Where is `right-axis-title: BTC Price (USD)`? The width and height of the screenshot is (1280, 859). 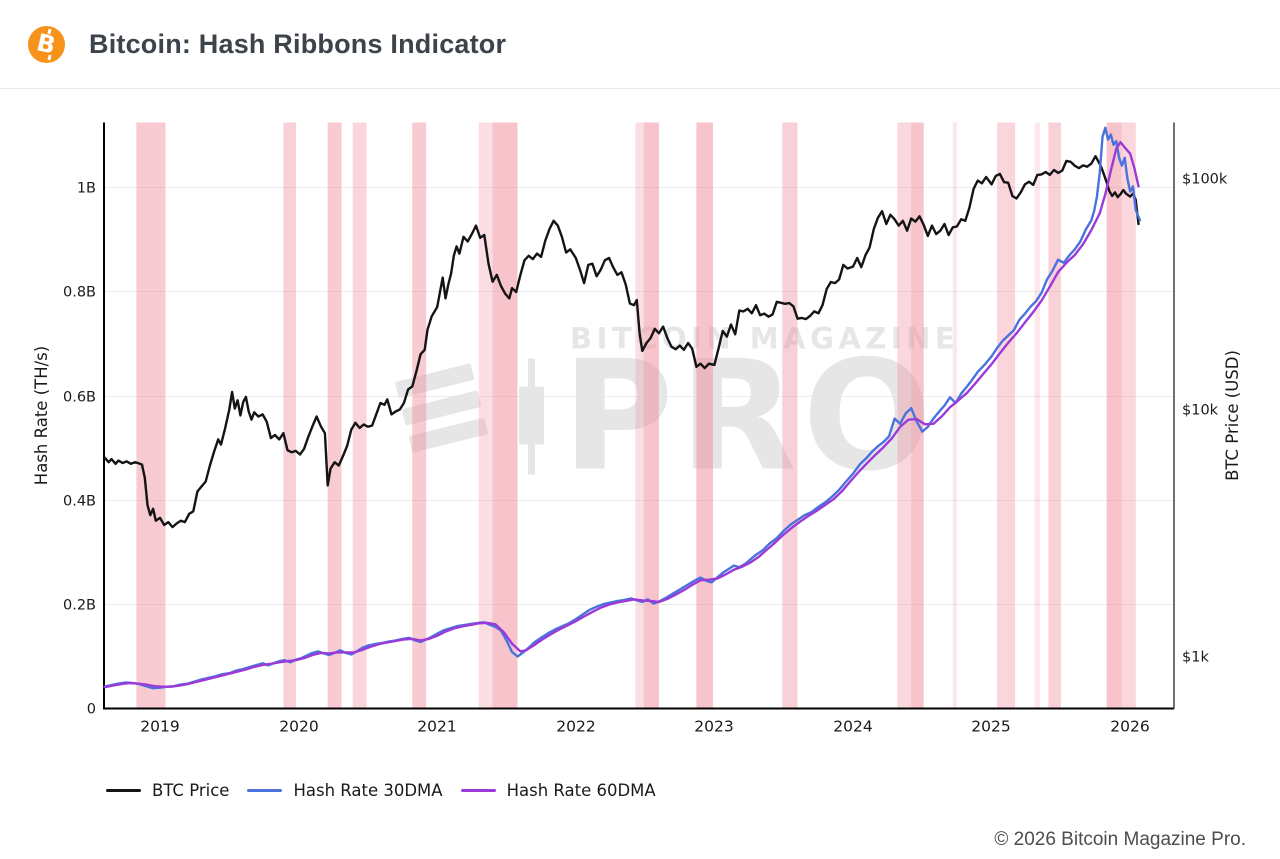 right-axis-title: BTC Price (USD) is located at coordinates (1232, 415).